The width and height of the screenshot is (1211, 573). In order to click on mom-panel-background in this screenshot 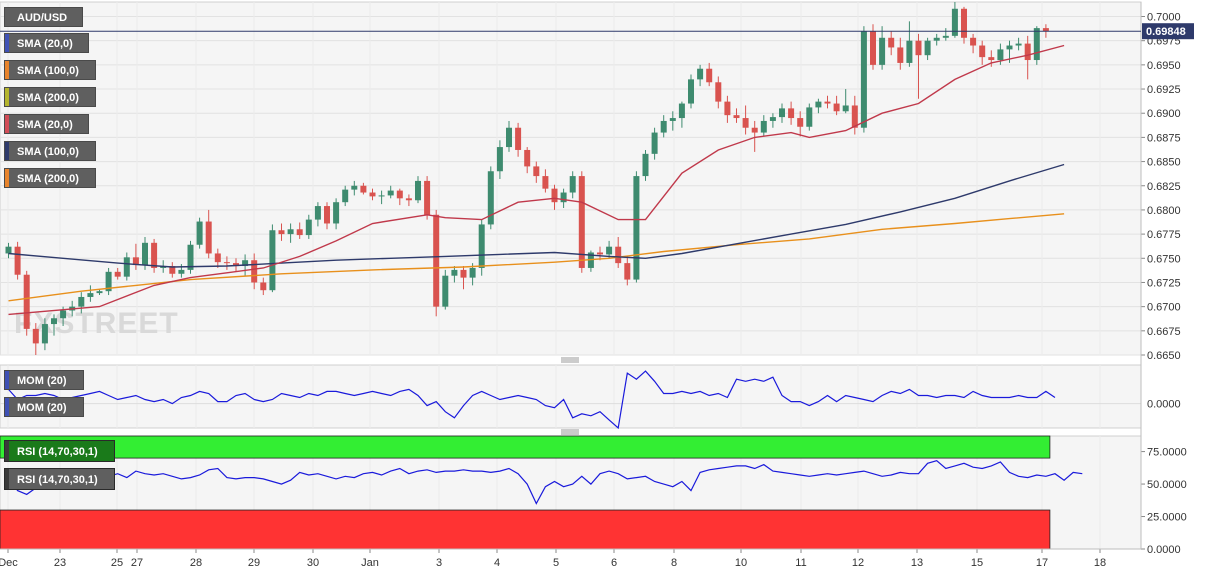, I will do `click(571, 396)`.